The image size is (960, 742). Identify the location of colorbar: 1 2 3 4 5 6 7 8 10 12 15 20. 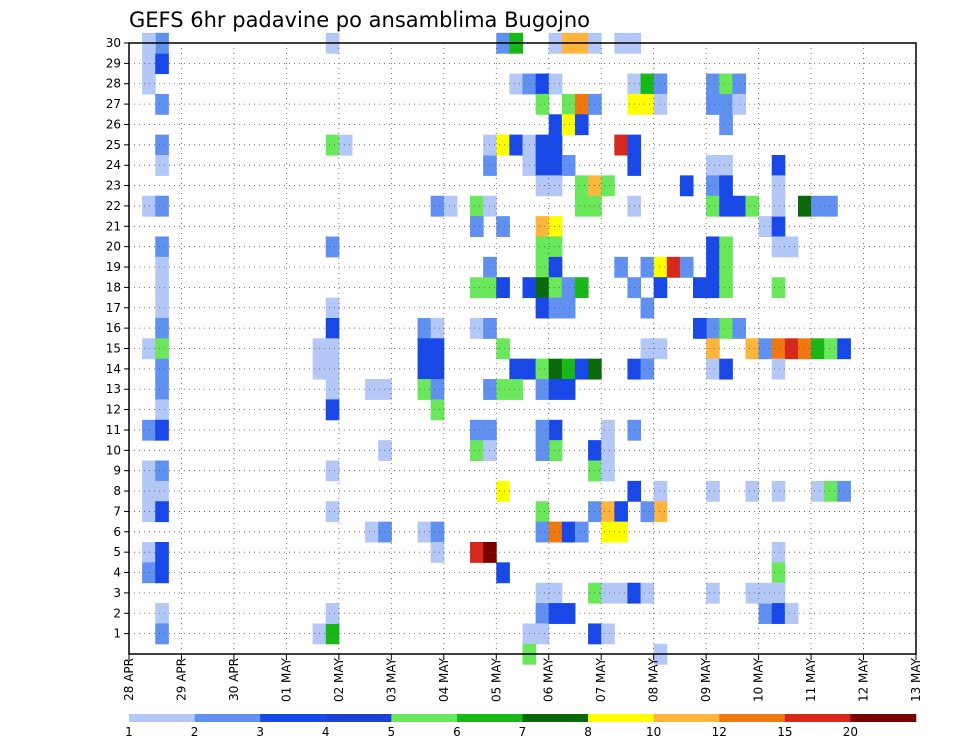
(521, 726).